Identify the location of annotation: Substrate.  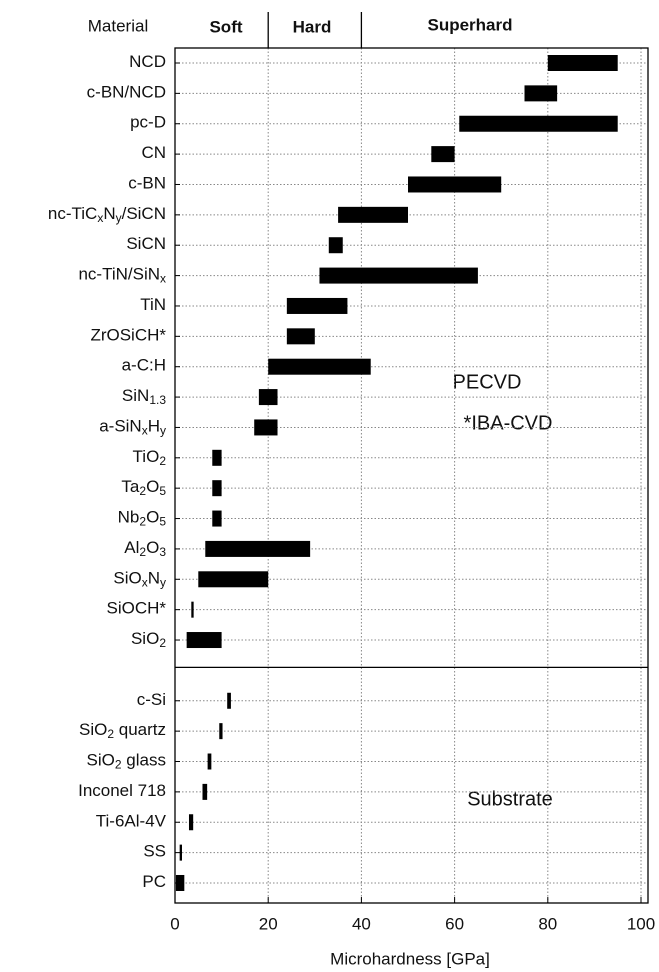
(510, 799).